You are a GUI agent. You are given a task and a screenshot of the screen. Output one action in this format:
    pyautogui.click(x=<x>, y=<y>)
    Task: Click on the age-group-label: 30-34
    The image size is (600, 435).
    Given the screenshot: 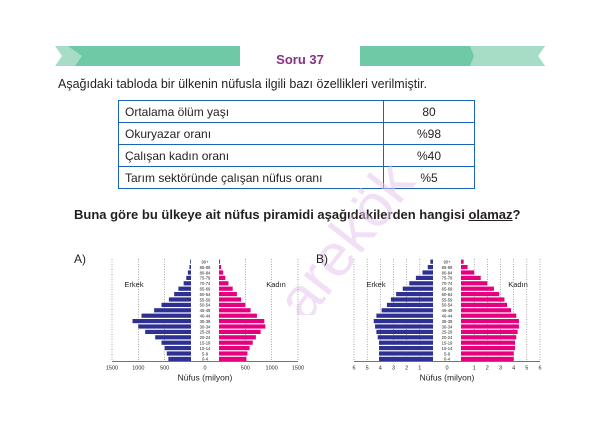 What is the action you would take?
    pyautogui.click(x=205, y=326)
    